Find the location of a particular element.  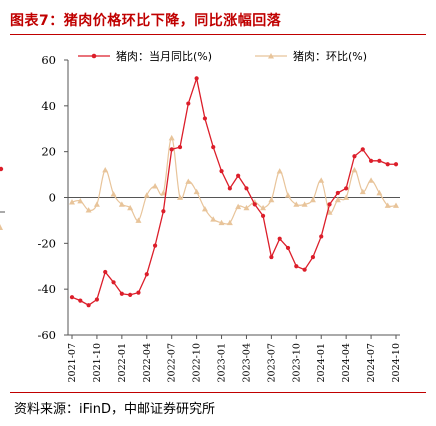

y-tick-label: 0 is located at coordinates (52, 198).